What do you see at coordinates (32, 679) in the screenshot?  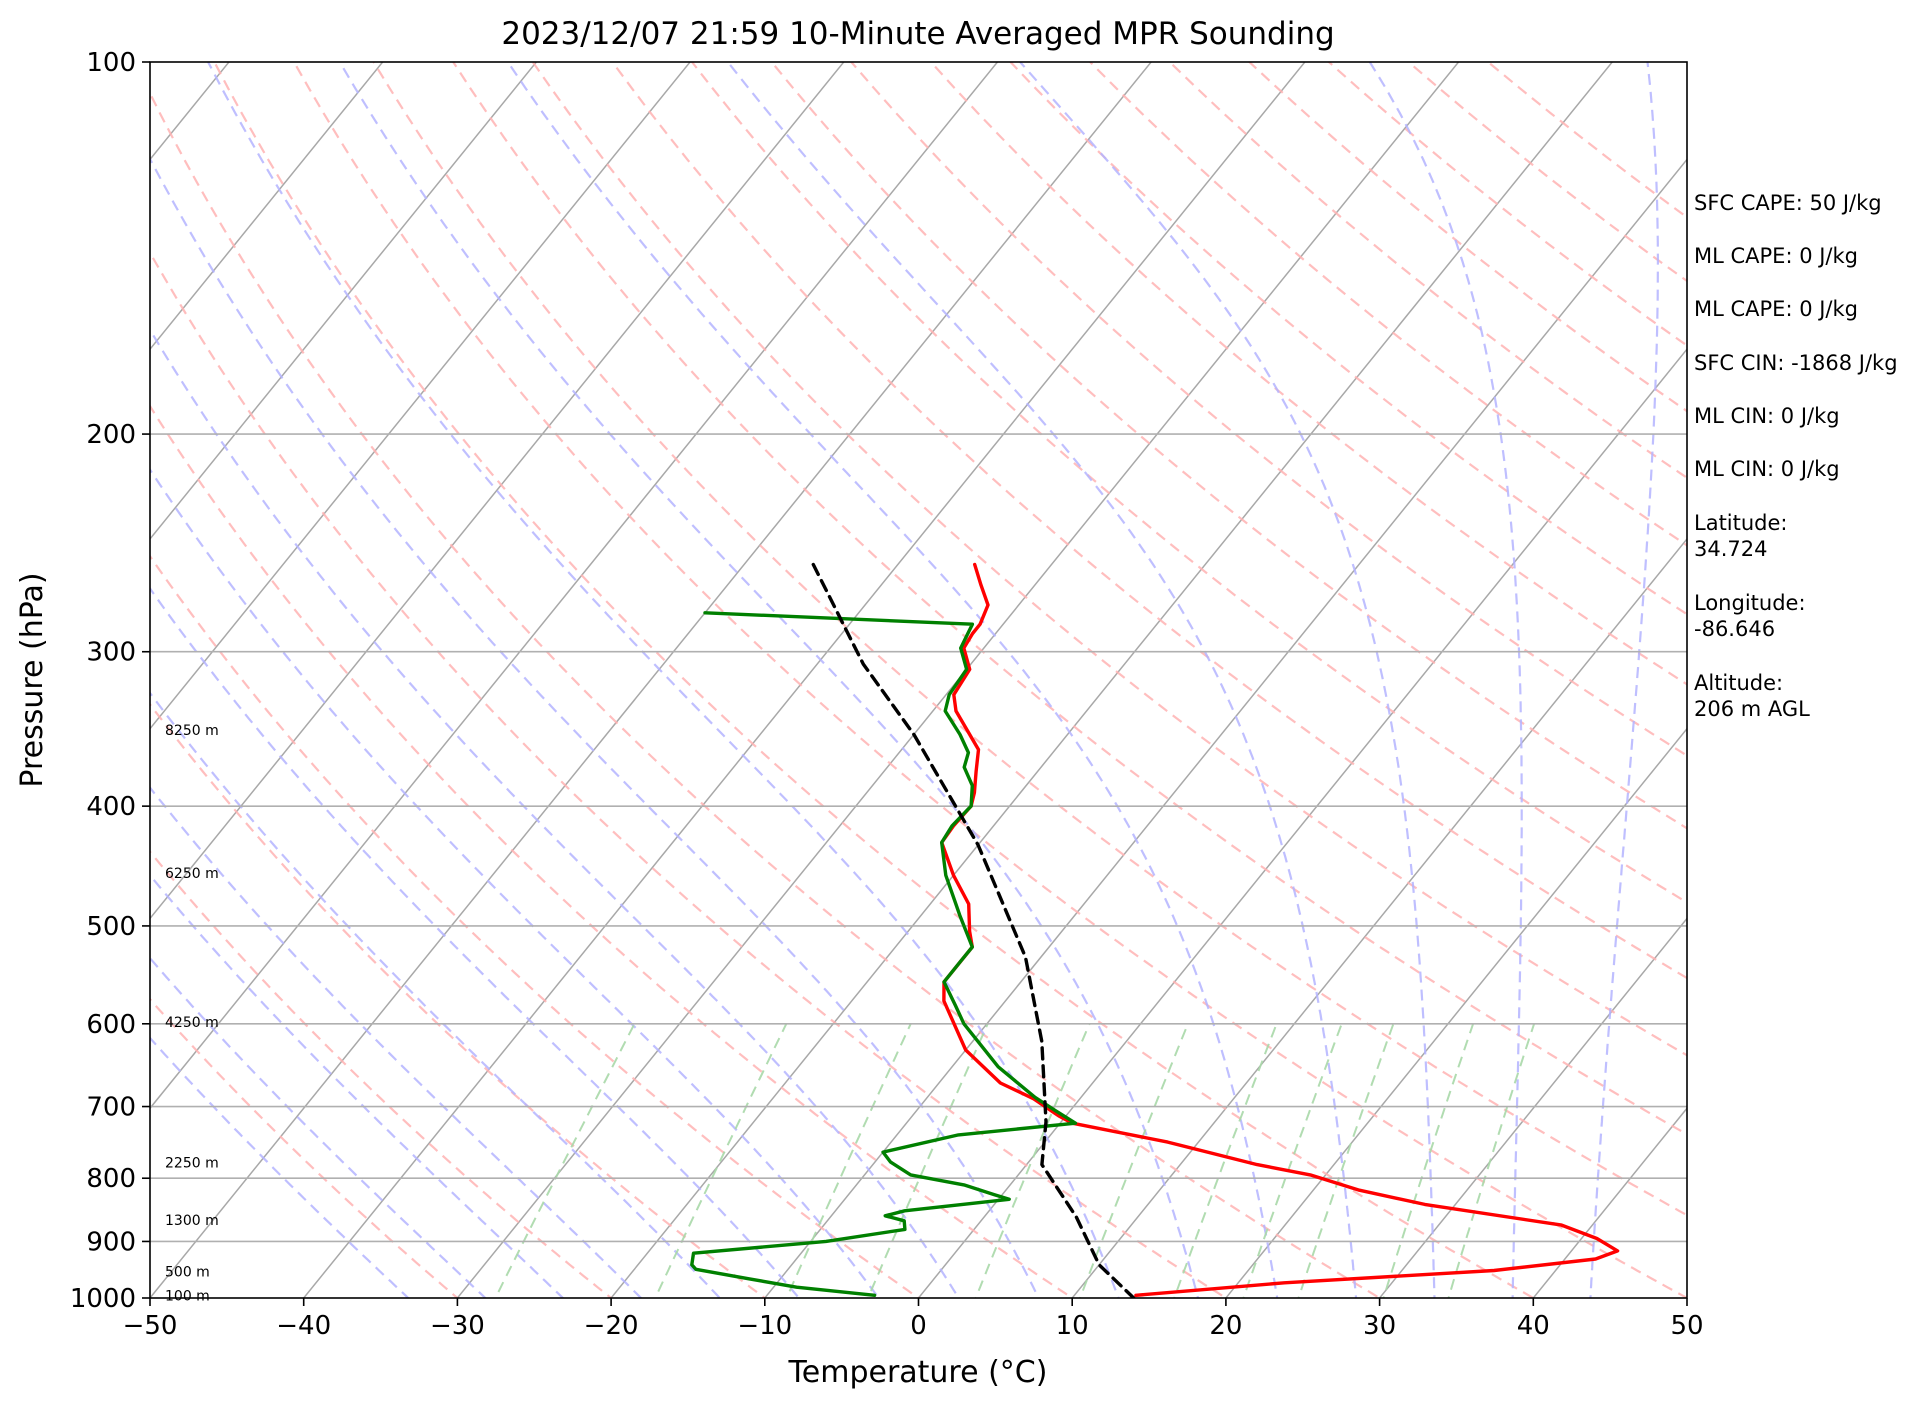 I see `y-axis-label: Pressure (hPa)` at bounding box center [32, 679].